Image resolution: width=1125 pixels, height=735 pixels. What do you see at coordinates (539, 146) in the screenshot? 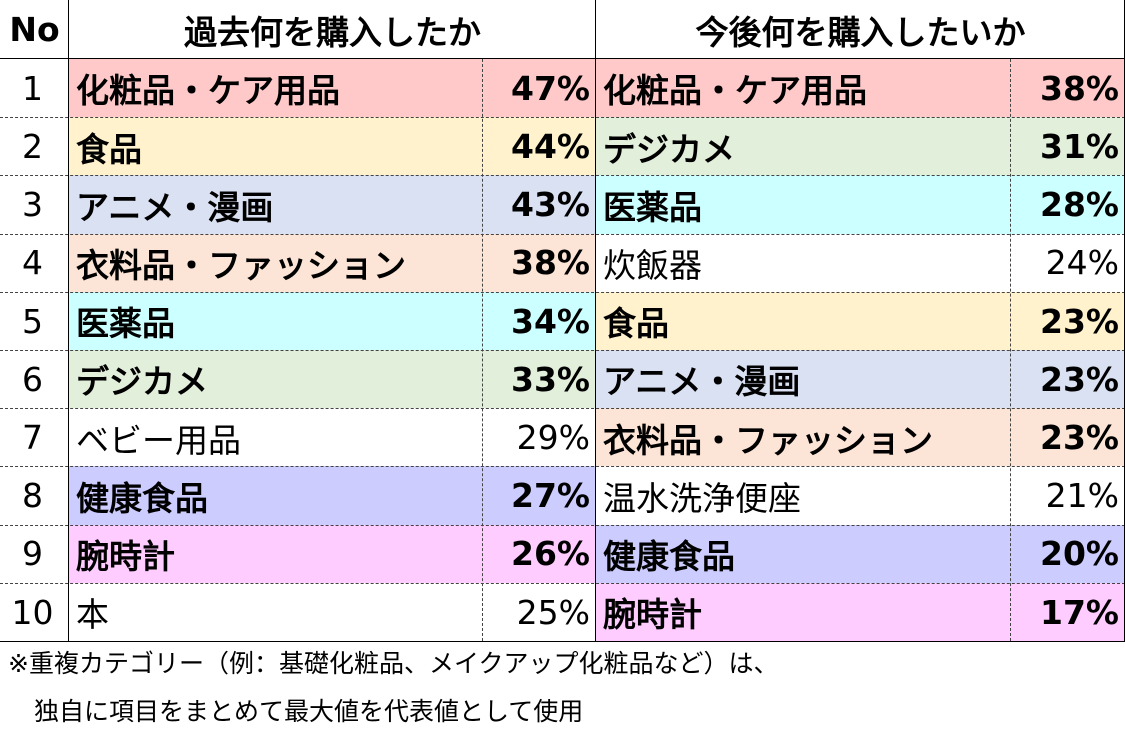
I see `past-category-percent: 44%` at bounding box center [539, 146].